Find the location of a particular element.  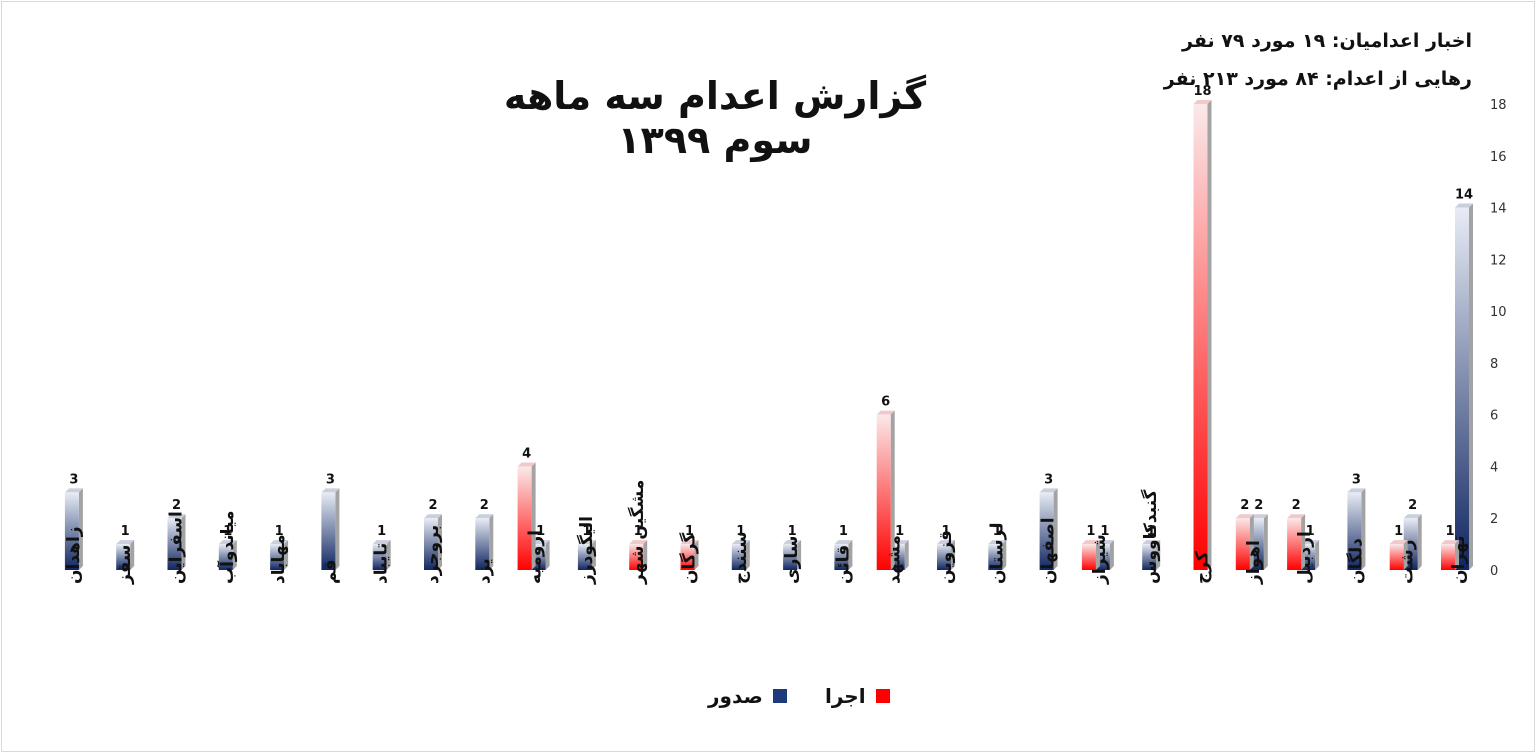

bar-value-label: 4 is located at coordinates (526, 453).